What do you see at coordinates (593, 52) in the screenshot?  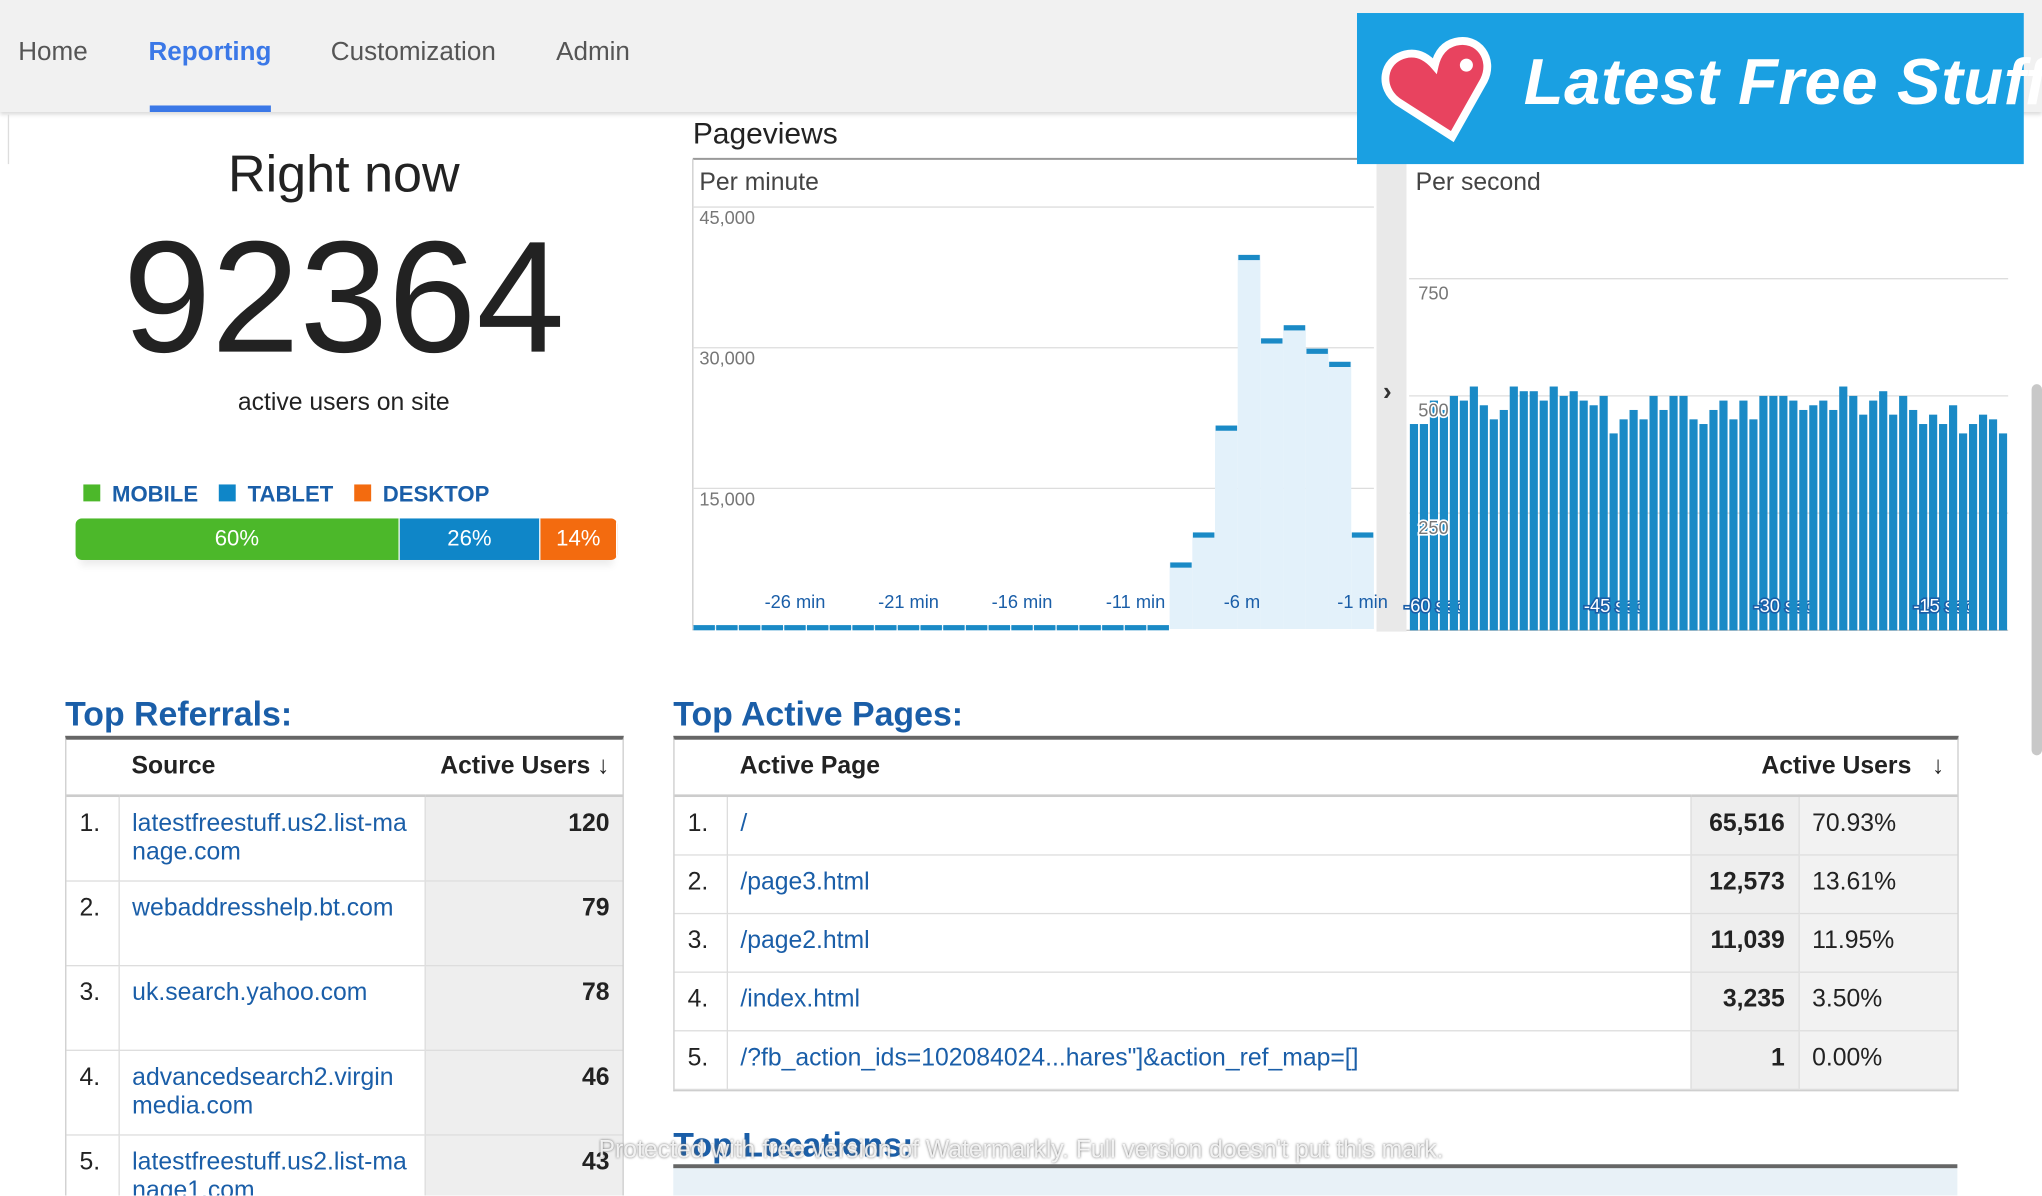 I see `nav-admin: Admin` at bounding box center [593, 52].